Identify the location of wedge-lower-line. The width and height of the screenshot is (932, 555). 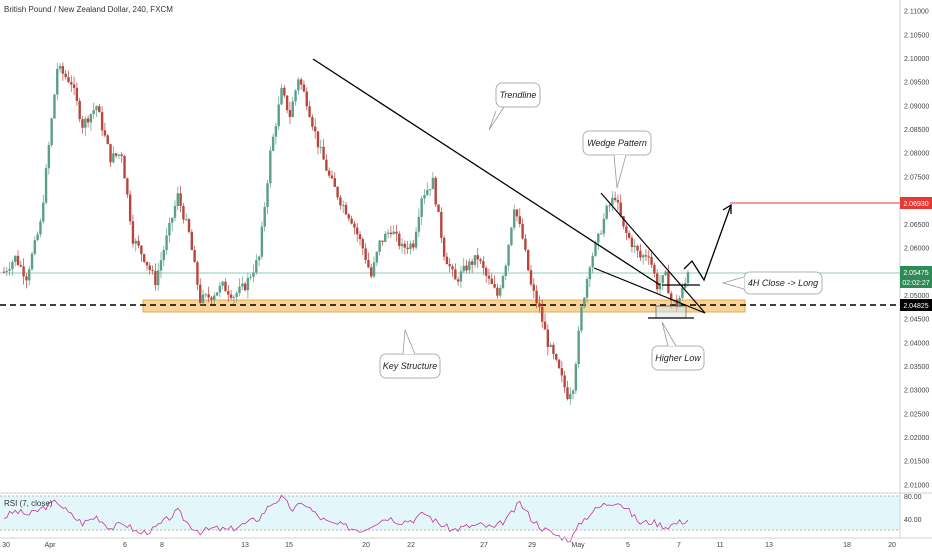
(649, 290).